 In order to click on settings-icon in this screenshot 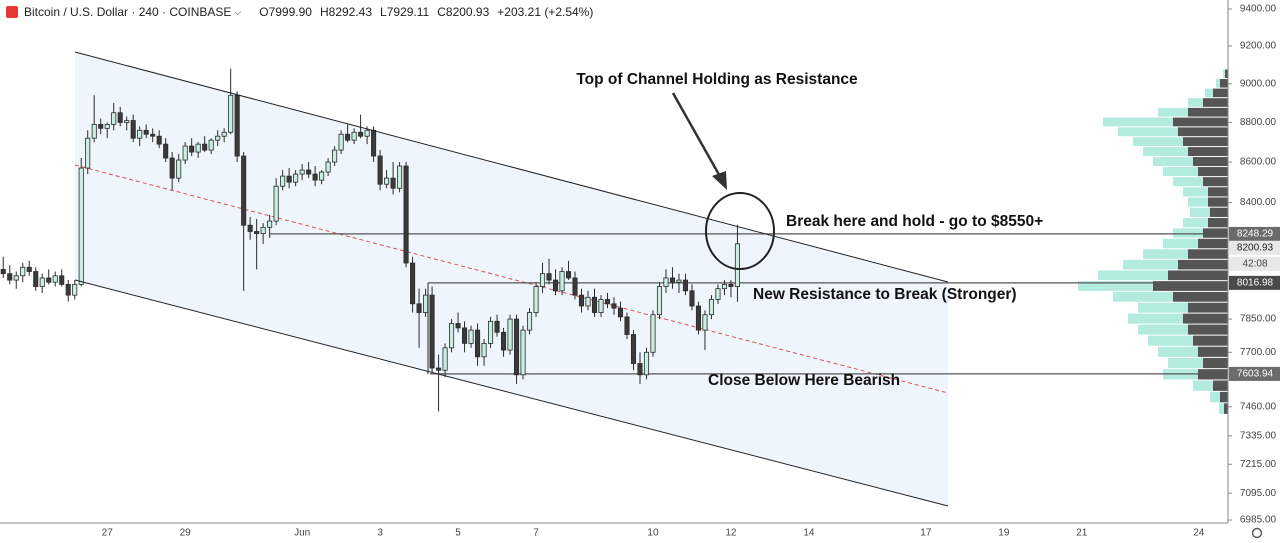, I will do `click(1257, 533)`.